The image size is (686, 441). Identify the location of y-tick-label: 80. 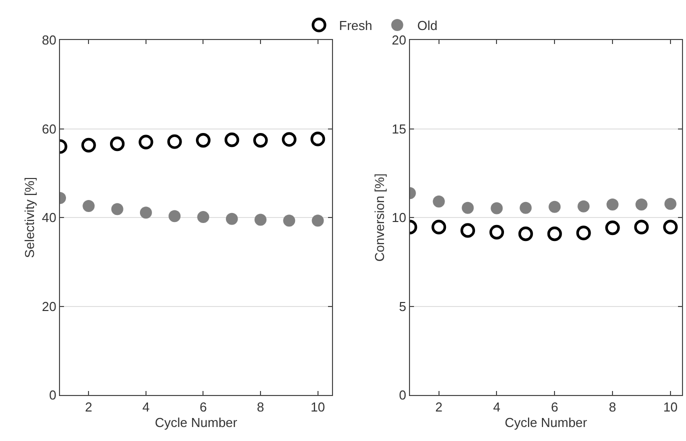
(49, 40).